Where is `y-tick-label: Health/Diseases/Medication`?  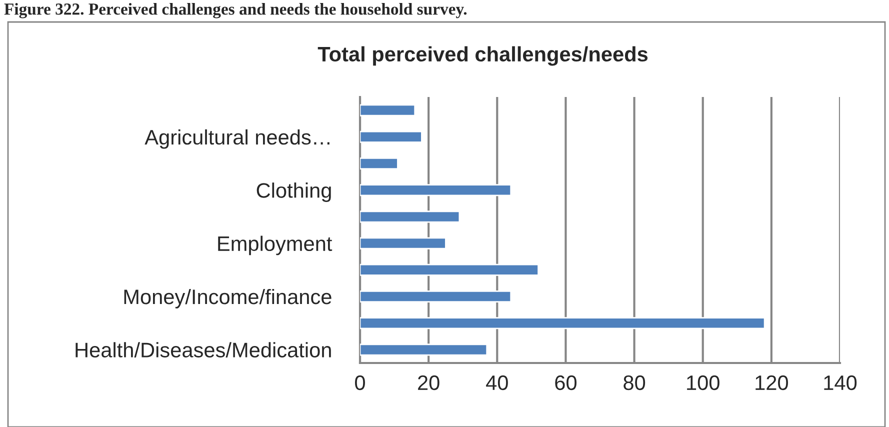 y-tick-label: Health/Diseases/Medication is located at coordinates (203, 350).